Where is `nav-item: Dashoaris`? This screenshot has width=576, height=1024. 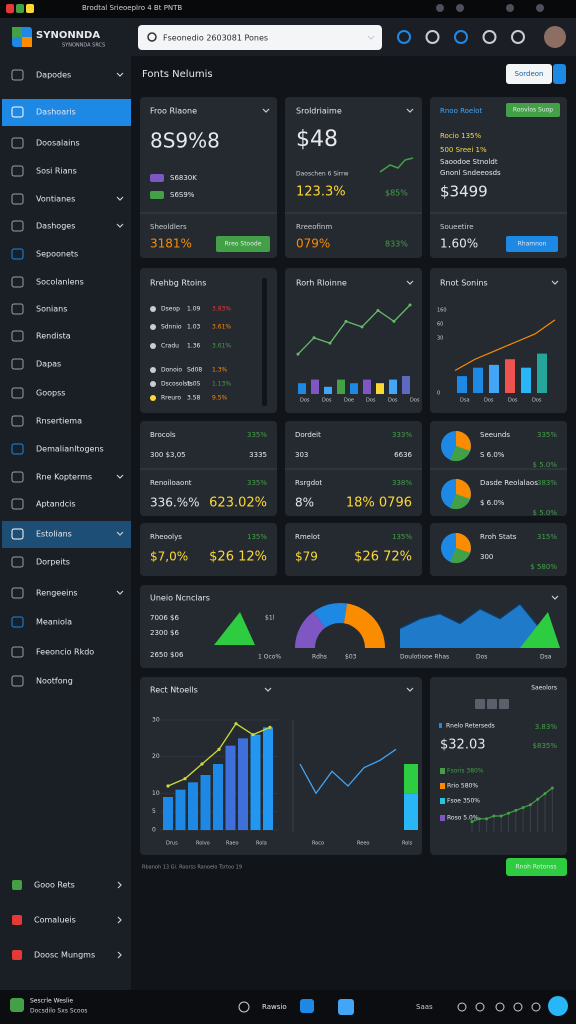 nav-item: Dashoaris is located at coordinates (56, 112).